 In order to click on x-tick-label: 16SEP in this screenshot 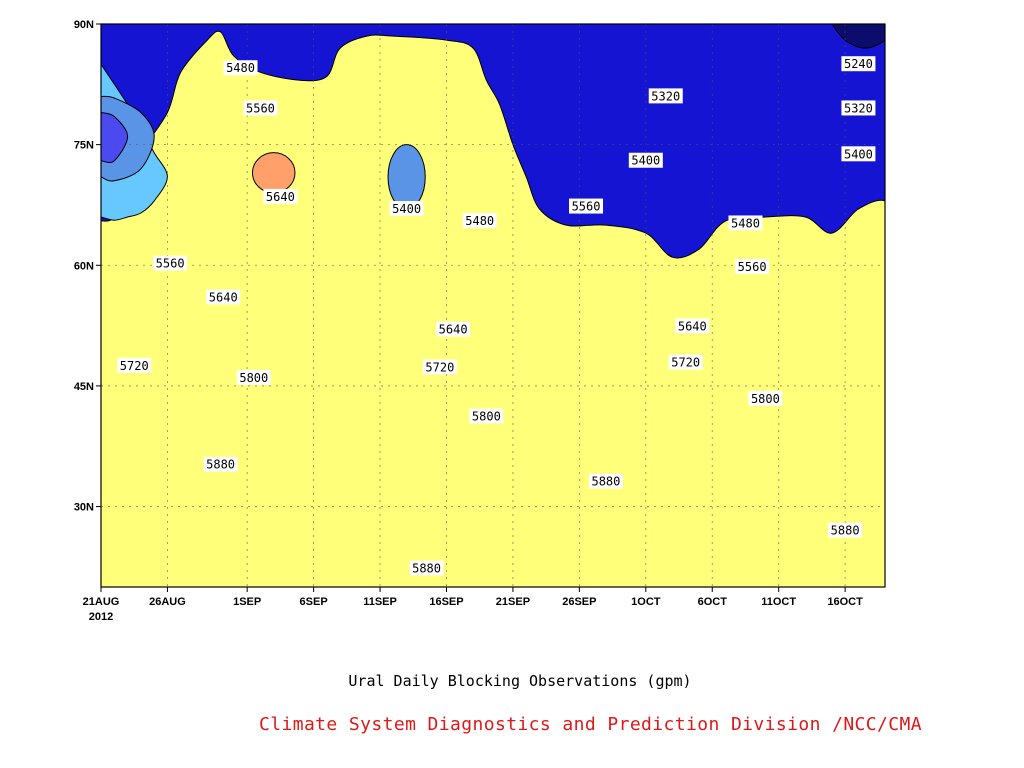, I will do `click(446, 602)`.